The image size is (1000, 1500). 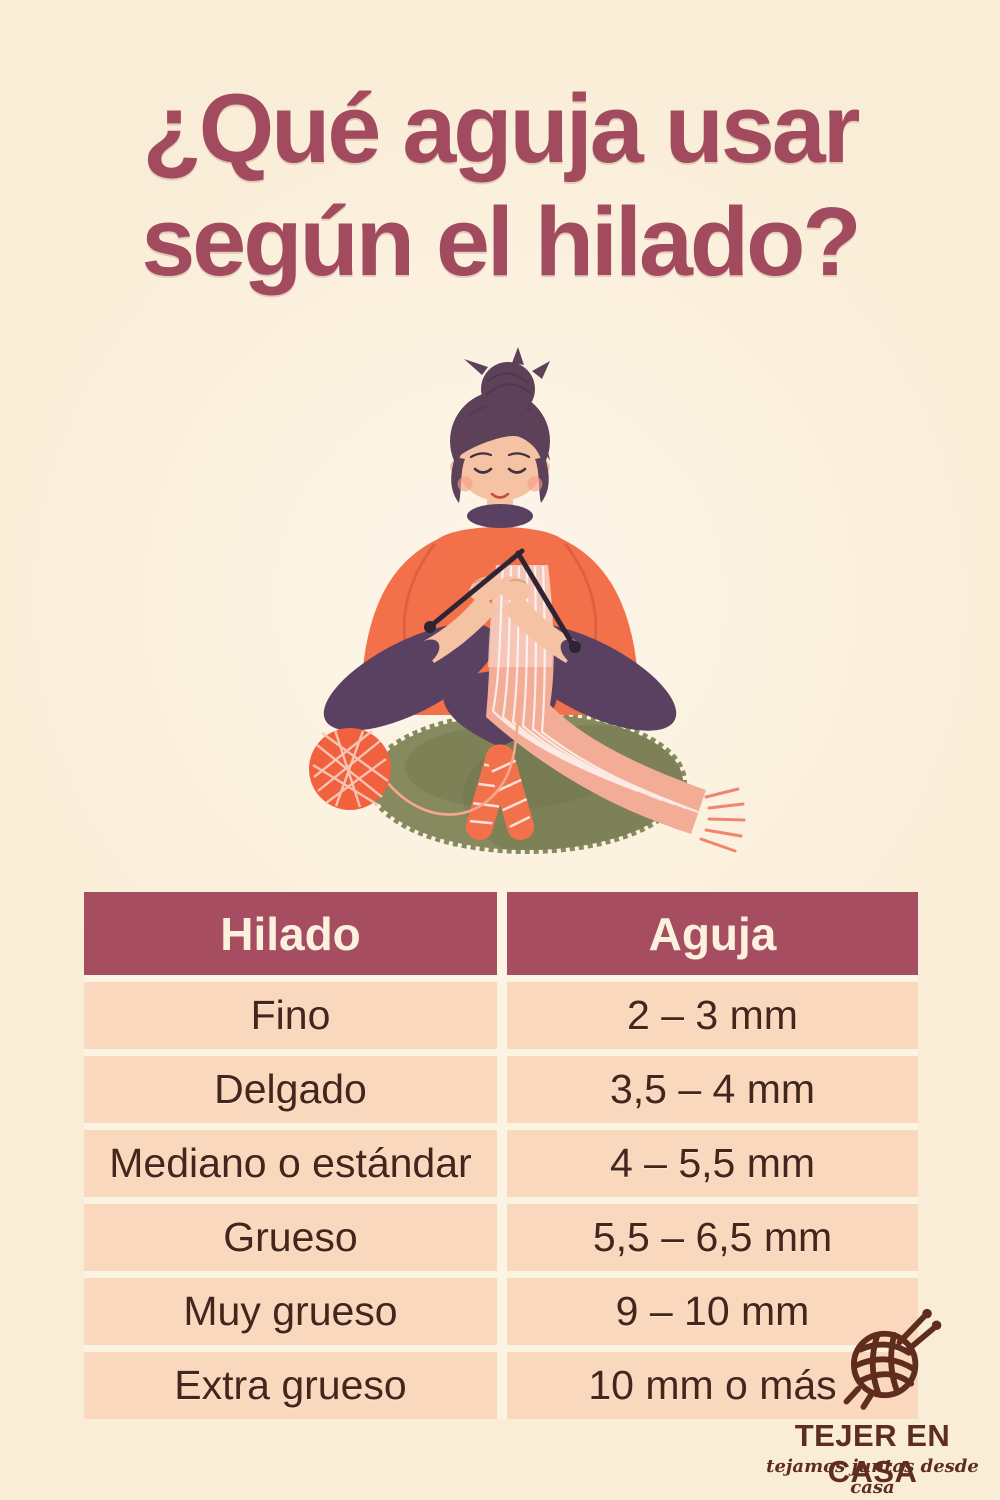 I want to click on brand-name: TEJER EN CASA, so click(x=872, y=1453).